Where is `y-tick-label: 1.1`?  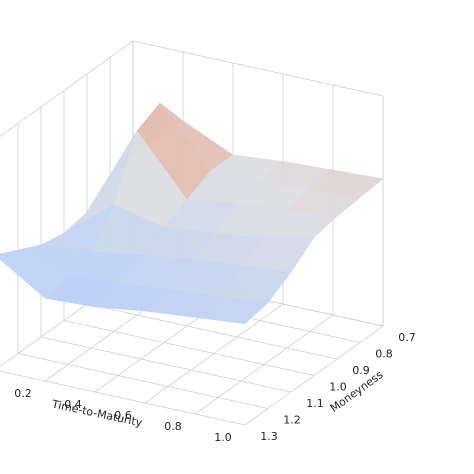 y-tick-label: 1.1 is located at coordinates (315, 403).